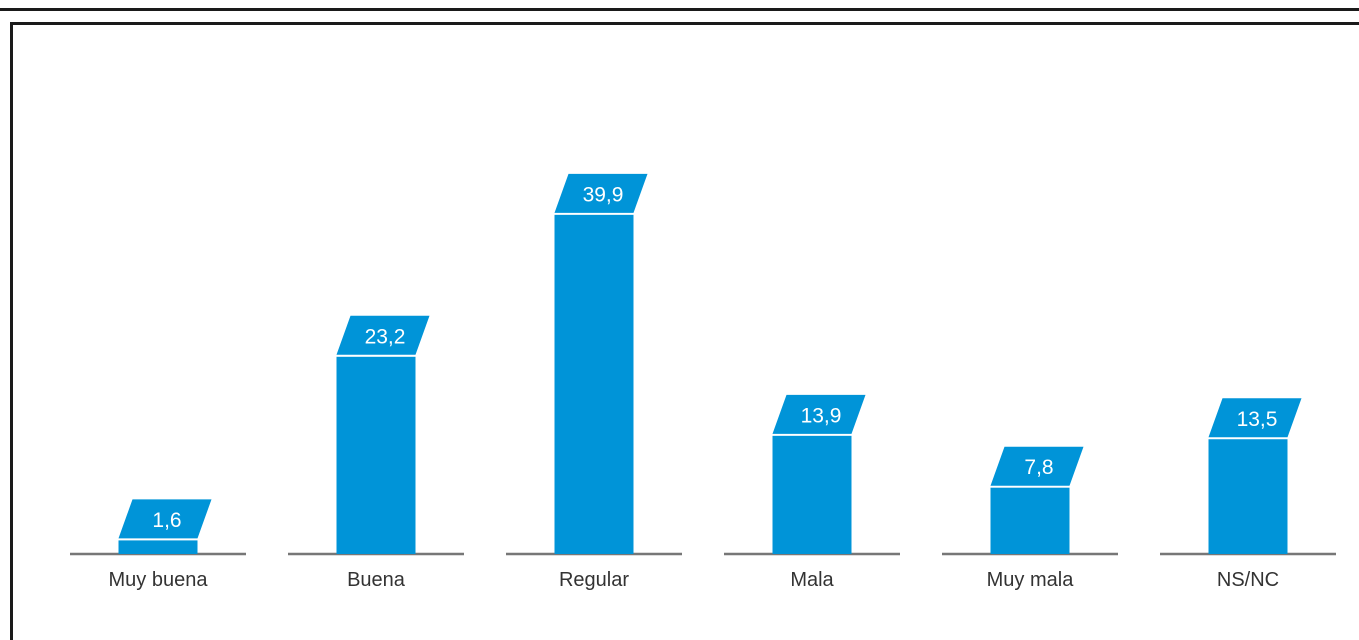  I want to click on value-label: 23,2, so click(385, 336).